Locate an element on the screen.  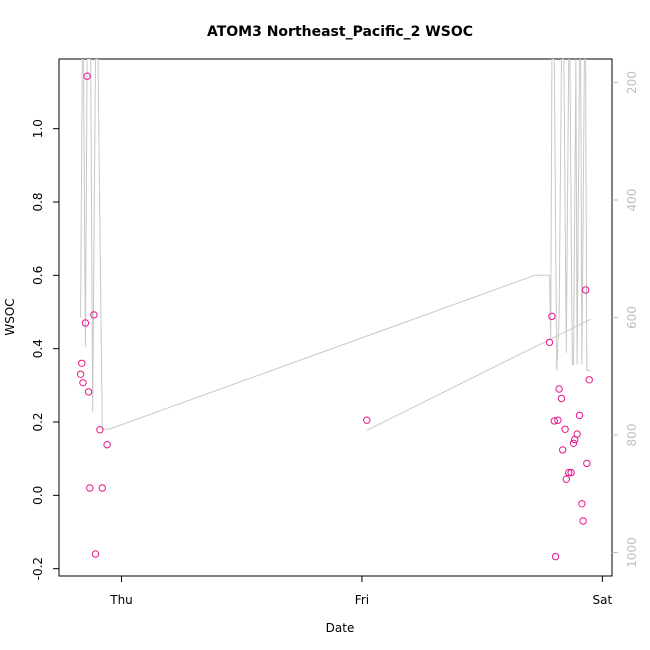
y-tick-label: 0.8 is located at coordinates (38, 201).